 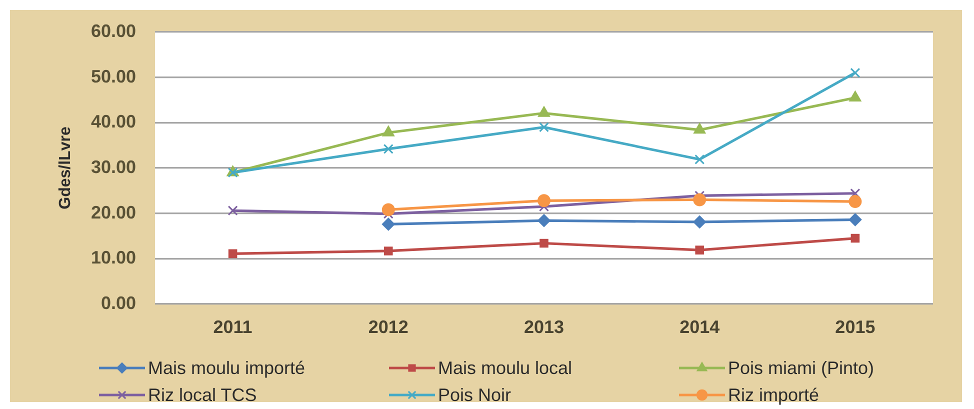 What do you see at coordinates (113, 76) in the screenshot?
I see `y-tick-label: 50.00` at bounding box center [113, 76].